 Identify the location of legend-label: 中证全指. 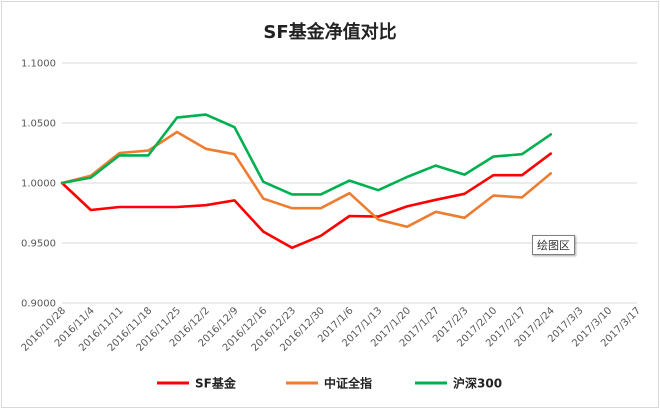
(348, 383).